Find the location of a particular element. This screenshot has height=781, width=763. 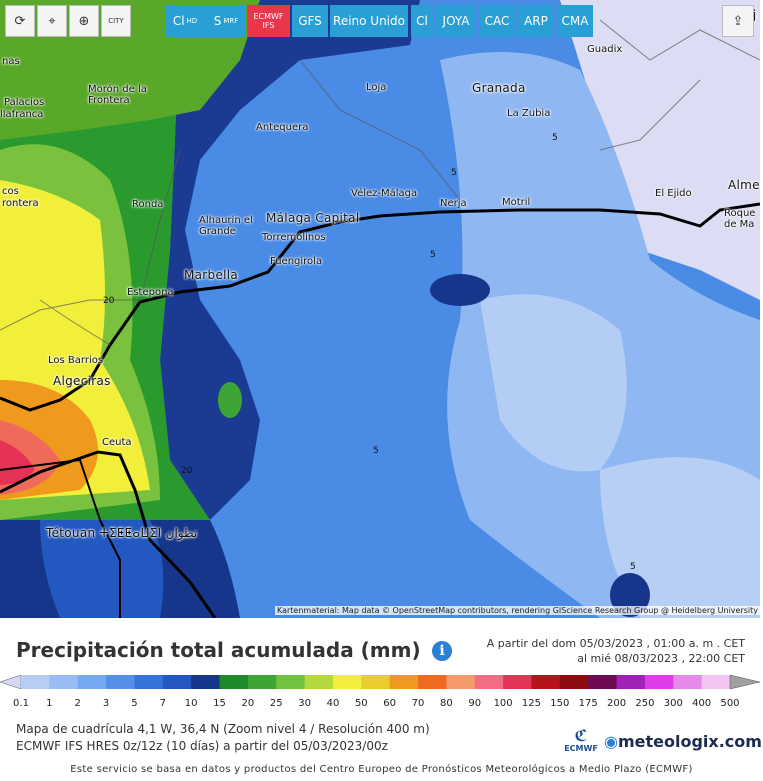

place-label: llafranca is located at coordinates (22, 114).